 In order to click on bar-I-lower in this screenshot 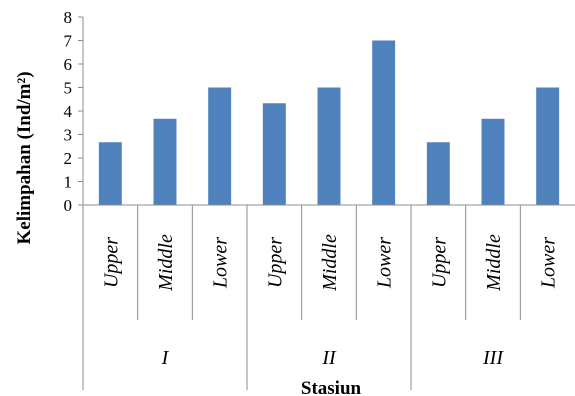, I will do `click(220, 146)`.